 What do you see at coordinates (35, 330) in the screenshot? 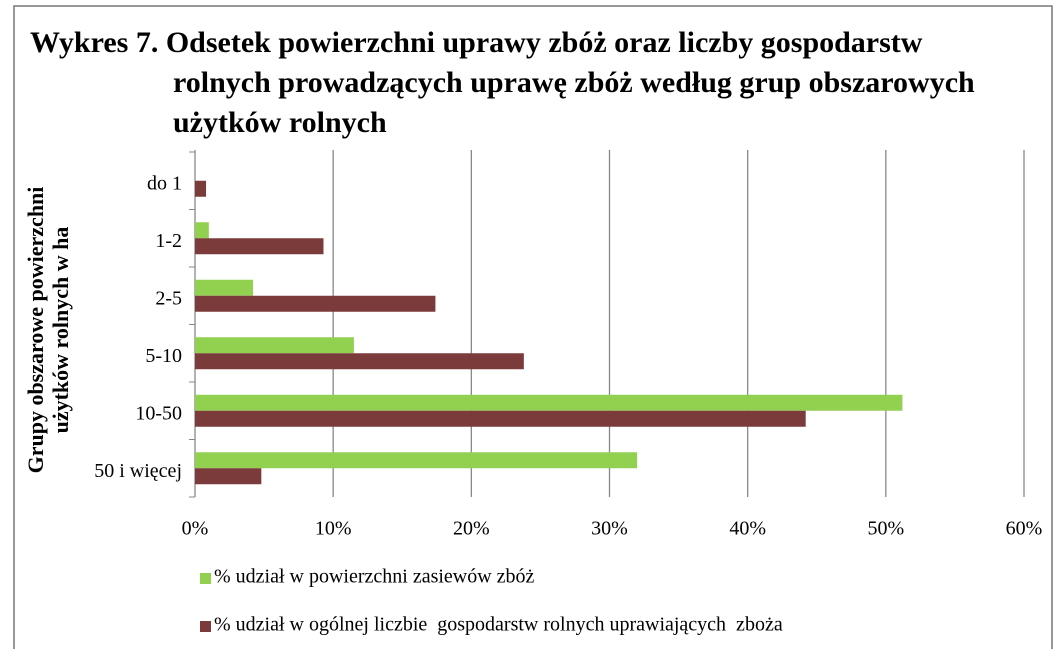
I see `y-axis-label-line: Grupy obszarowe powierzchni` at bounding box center [35, 330].